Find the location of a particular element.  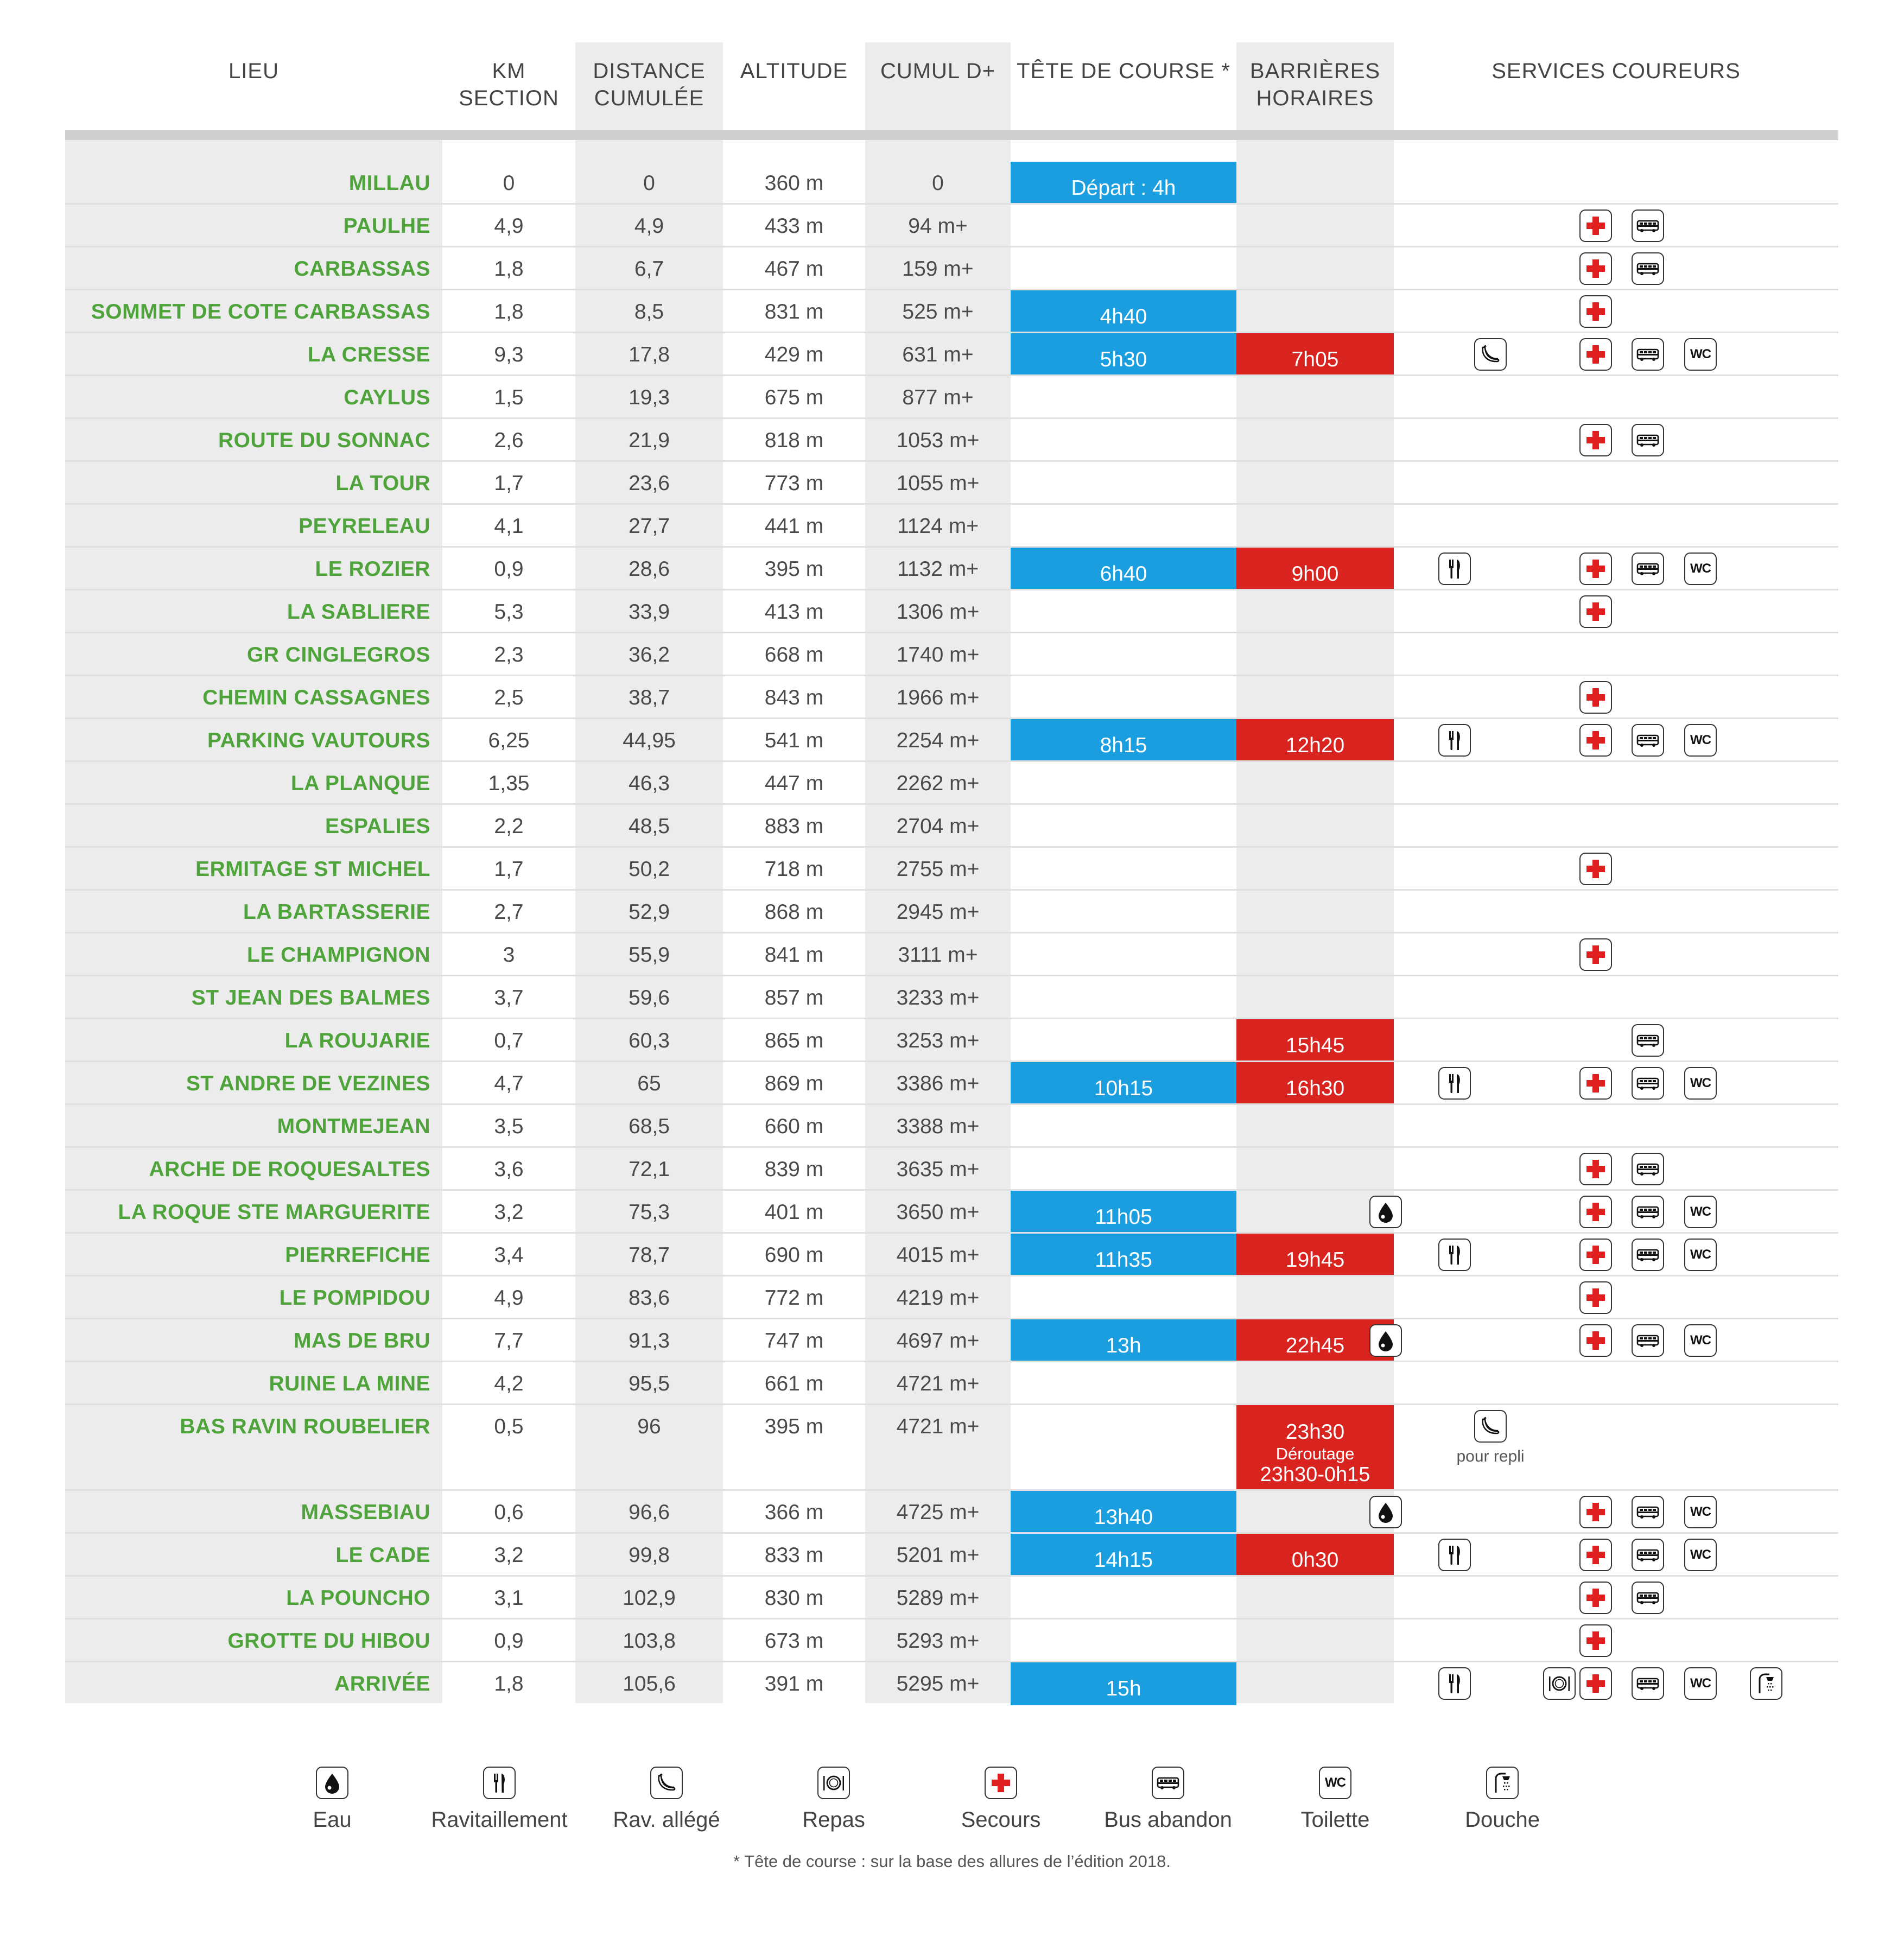

tete-de-course-time: 13h40 is located at coordinates (1123, 1517).